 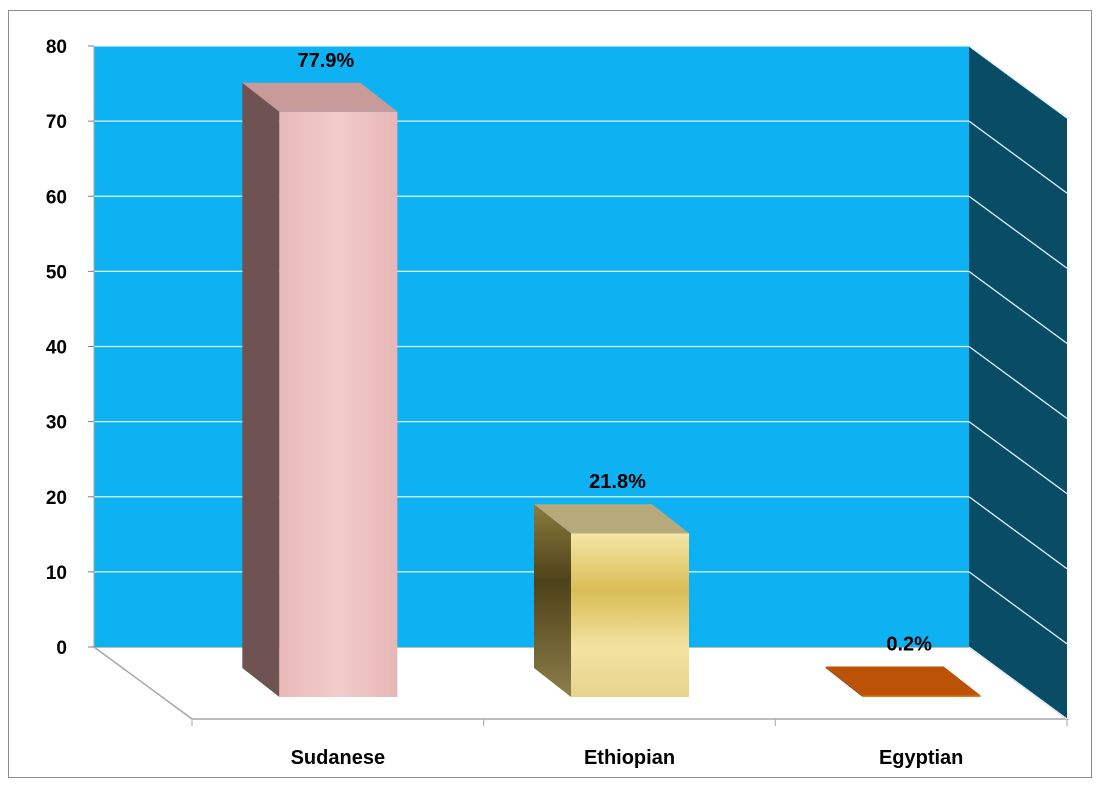 What do you see at coordinates (629, 758) in the screenshot?
I see `x-category-label: Ethiopian` at bounding box center [629, 758].